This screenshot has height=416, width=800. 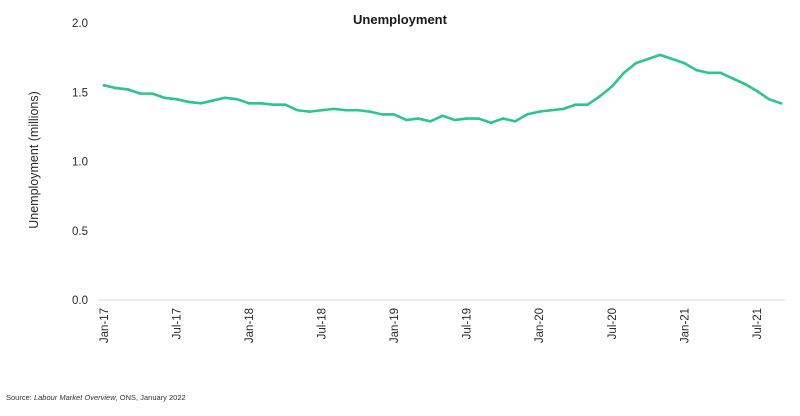 I want to click on x-tick-label: Jul-20, so click(x=613, y=323).